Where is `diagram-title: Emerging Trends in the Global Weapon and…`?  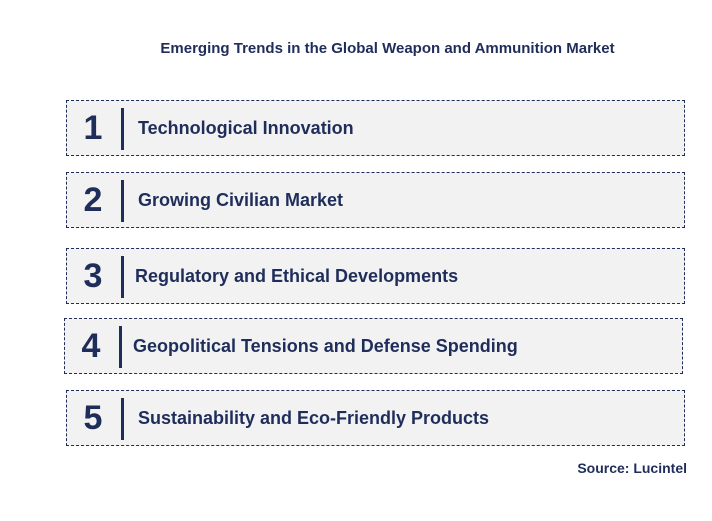
diagram-title: Emerging Trends in the Global Weapon and… is located at coordinates (387, 48).